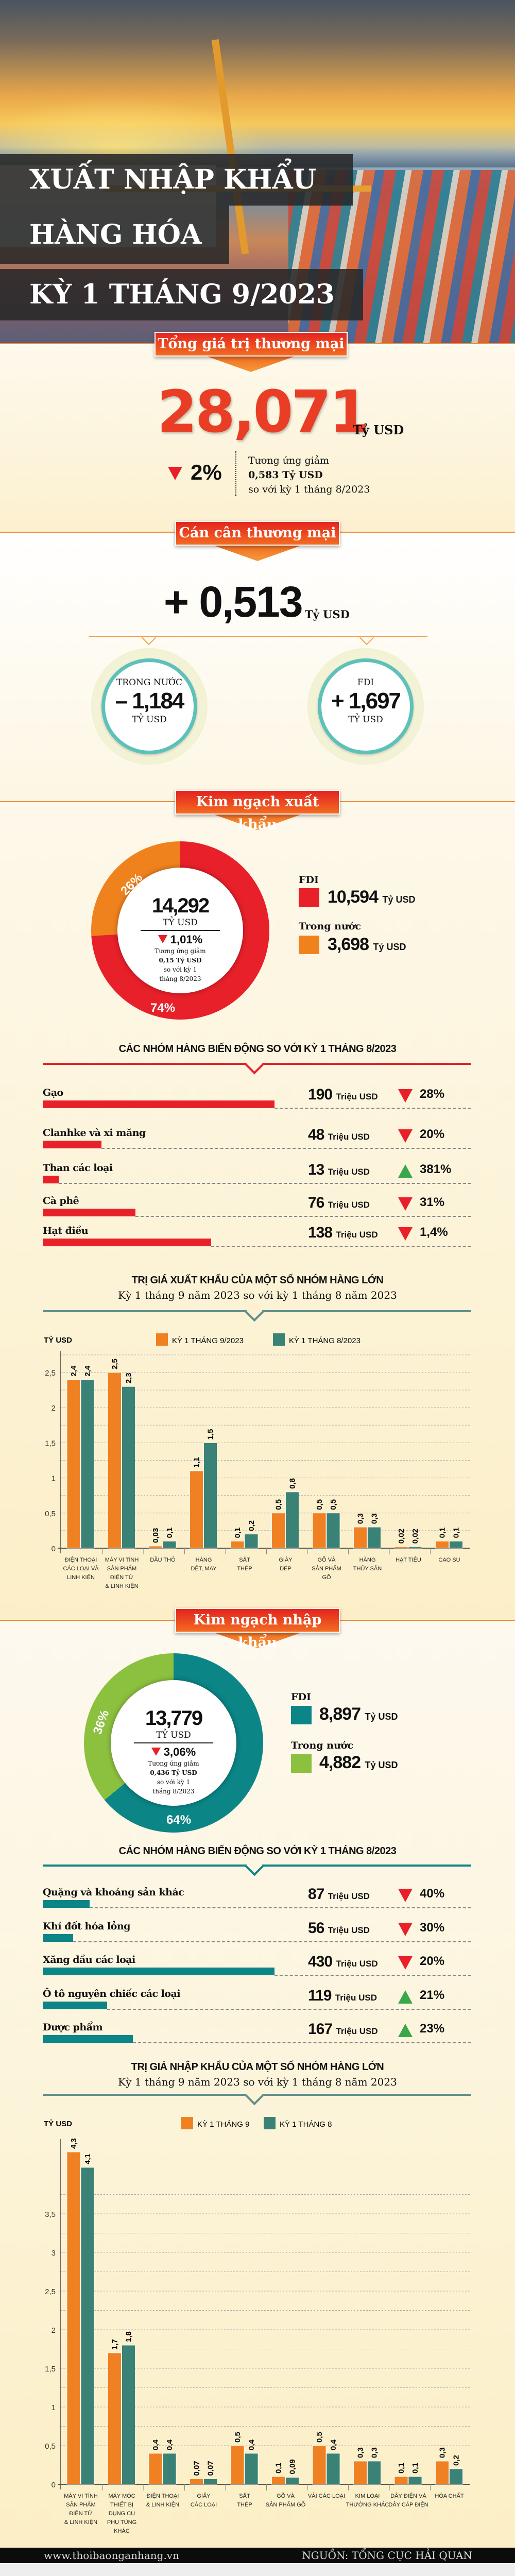 This screenshot has width=515, height=2576. I want to click on value: 8,897, so click(340, 1714).